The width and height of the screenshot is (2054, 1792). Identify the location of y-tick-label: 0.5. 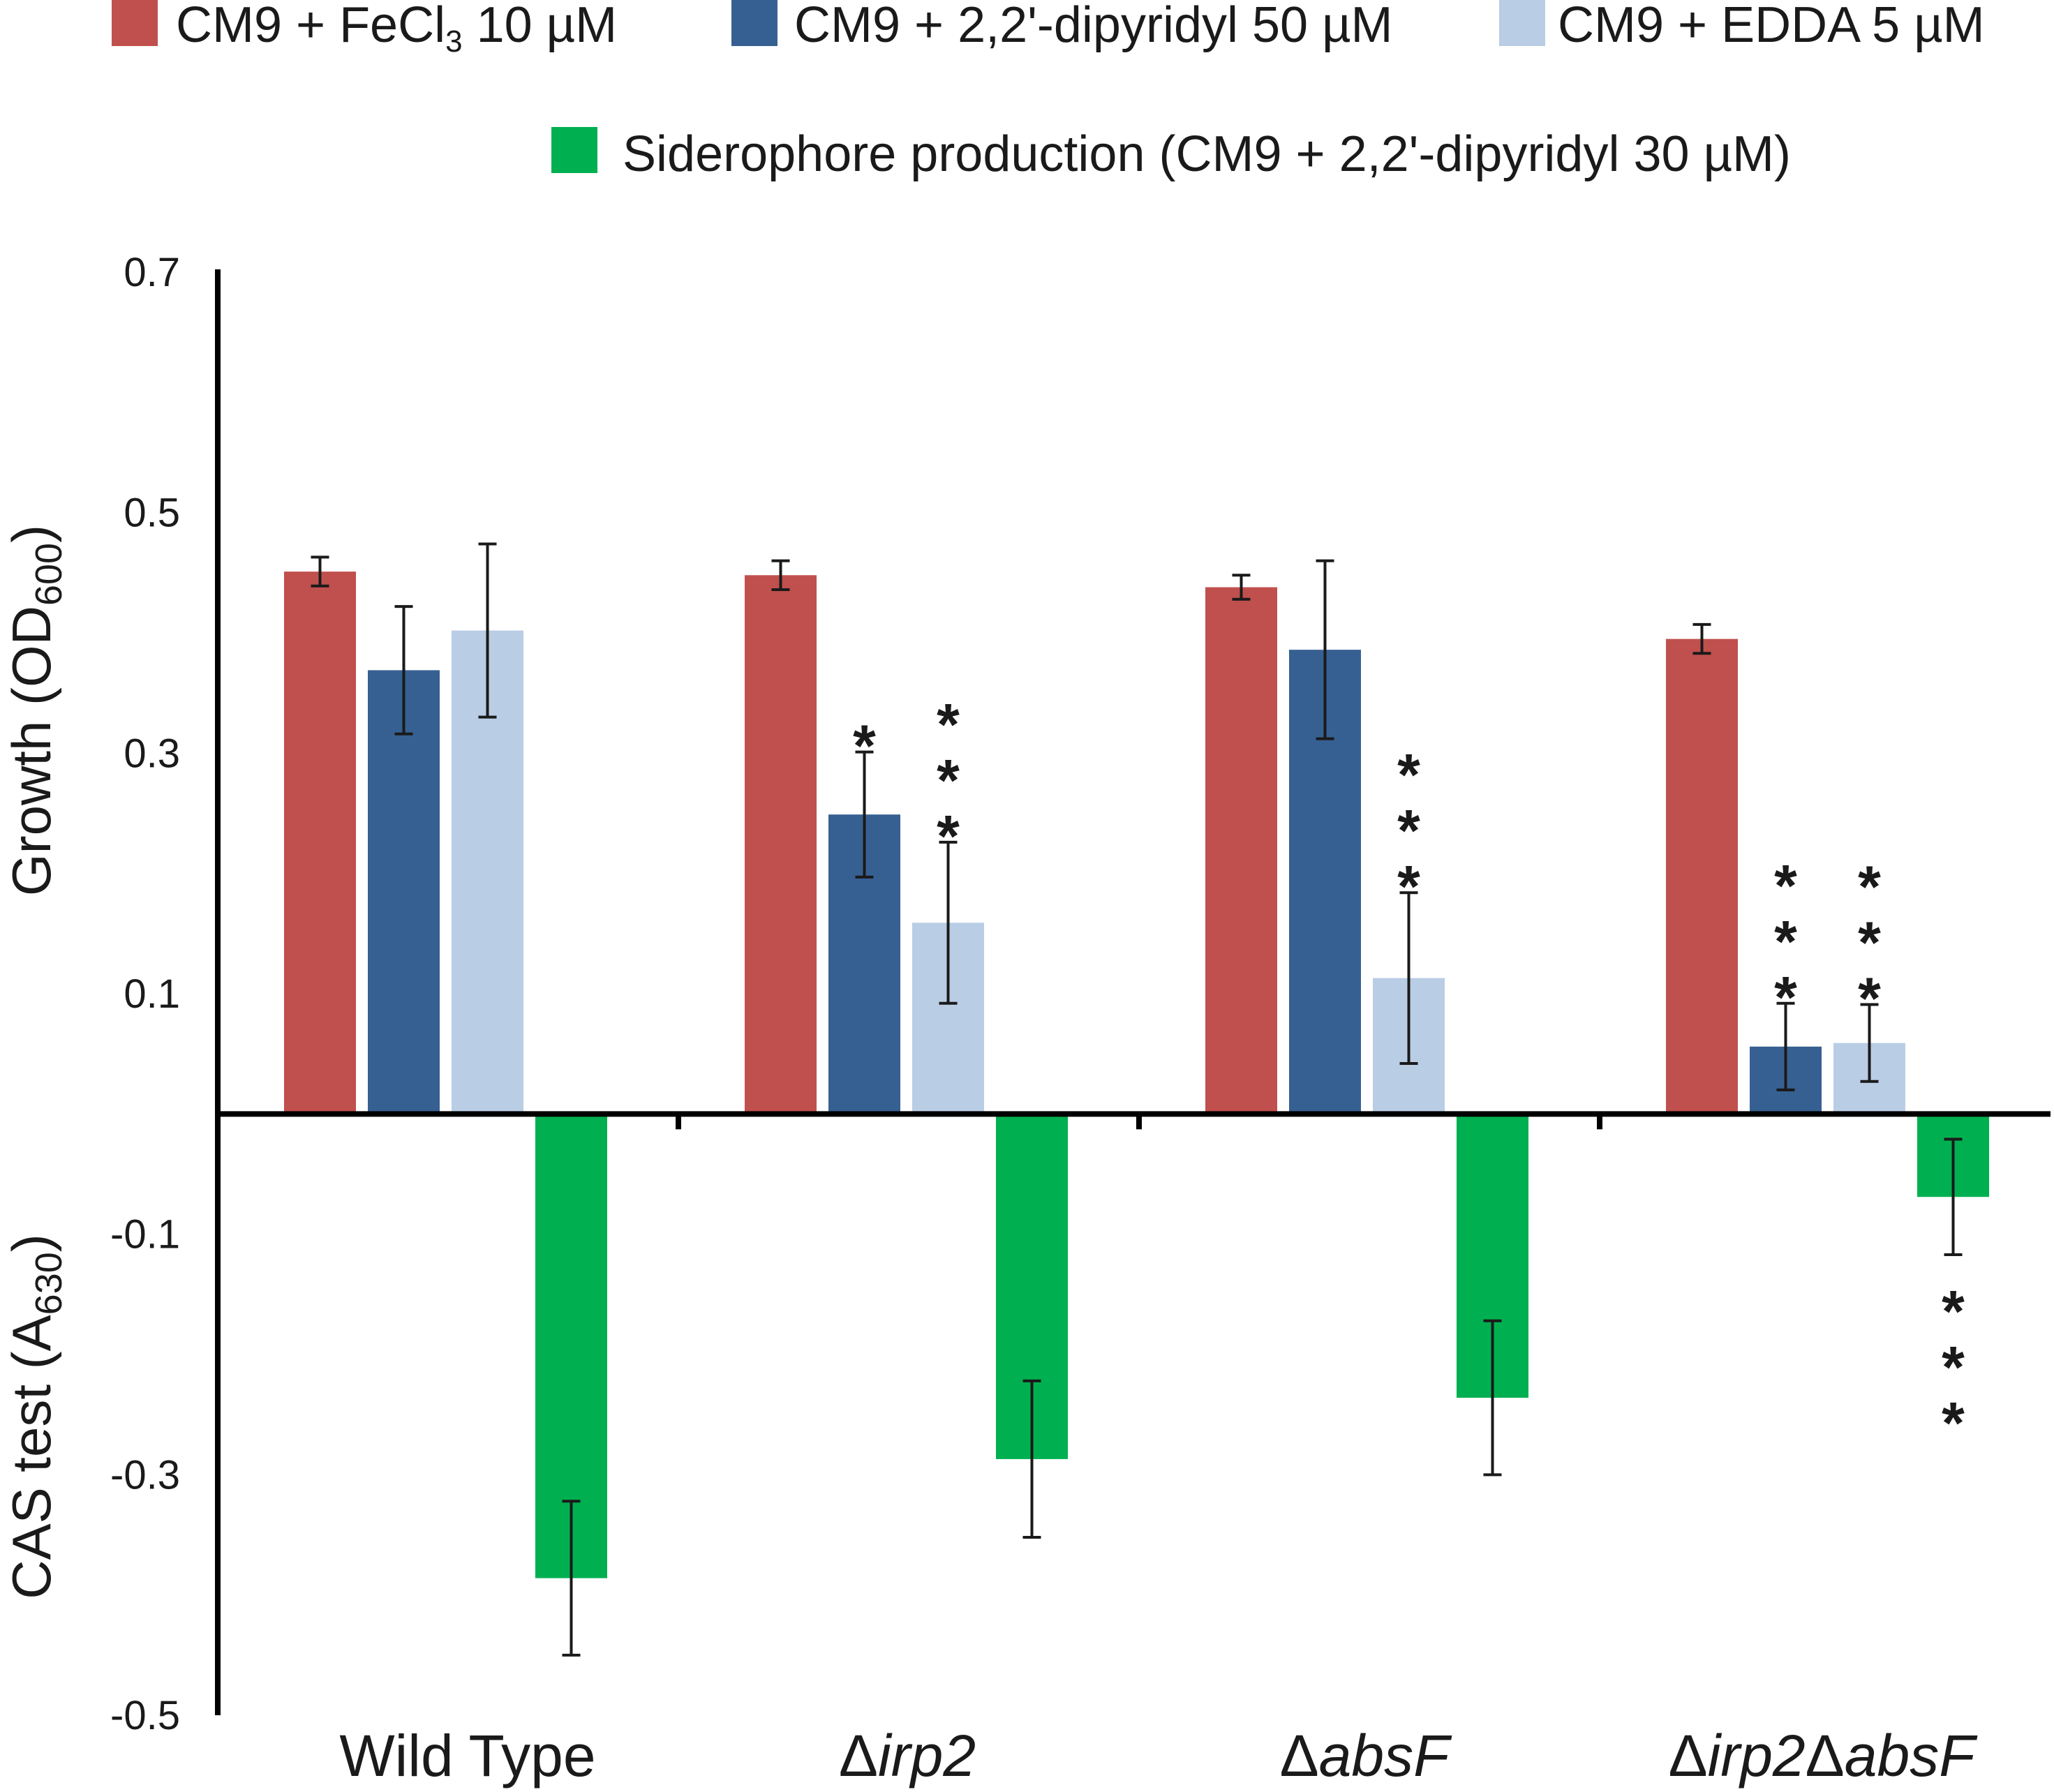
(152, 513).